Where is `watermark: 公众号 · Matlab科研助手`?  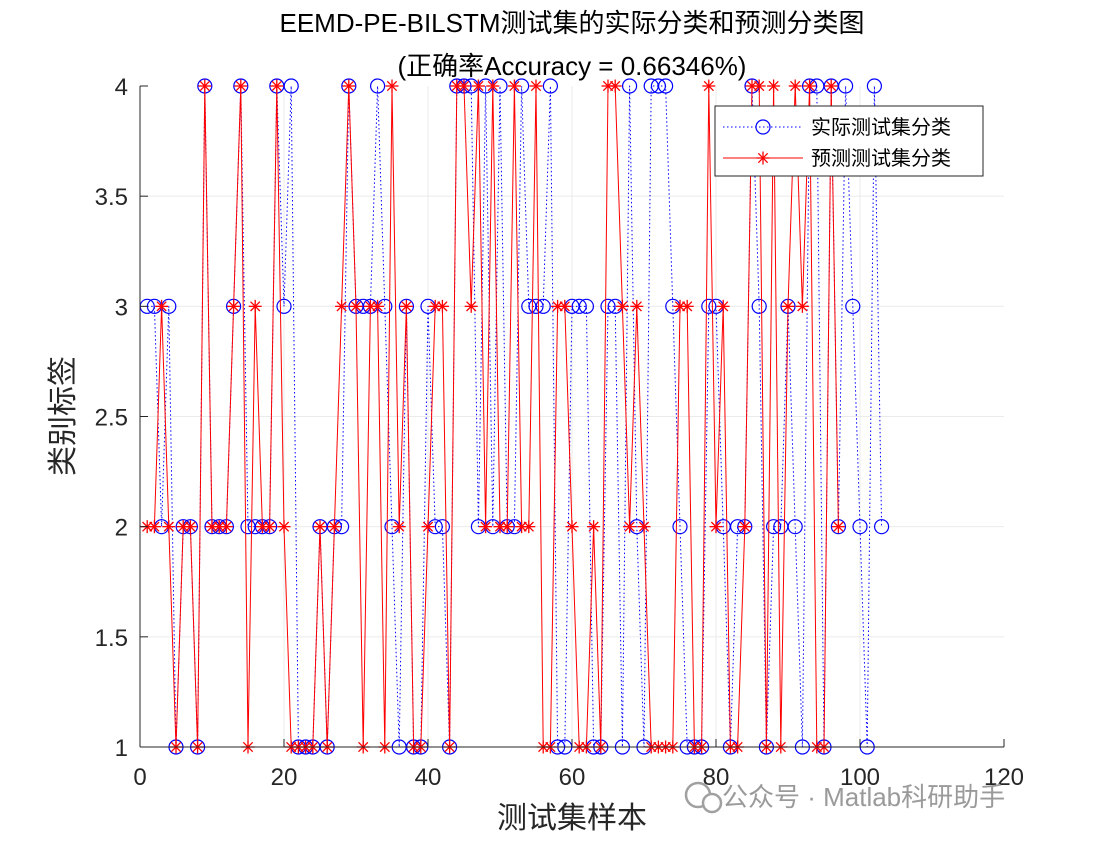 watermark: 公众号 · Matlab科研助手 is located at coordinates (844, 797).